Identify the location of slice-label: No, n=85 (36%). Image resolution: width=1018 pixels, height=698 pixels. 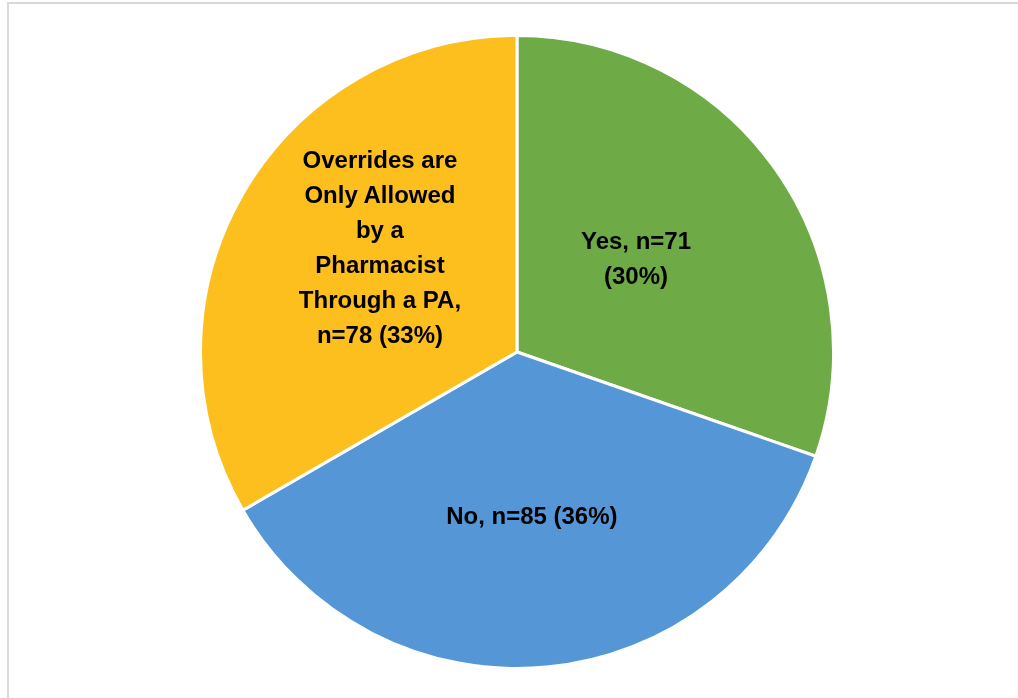
(532, 516).